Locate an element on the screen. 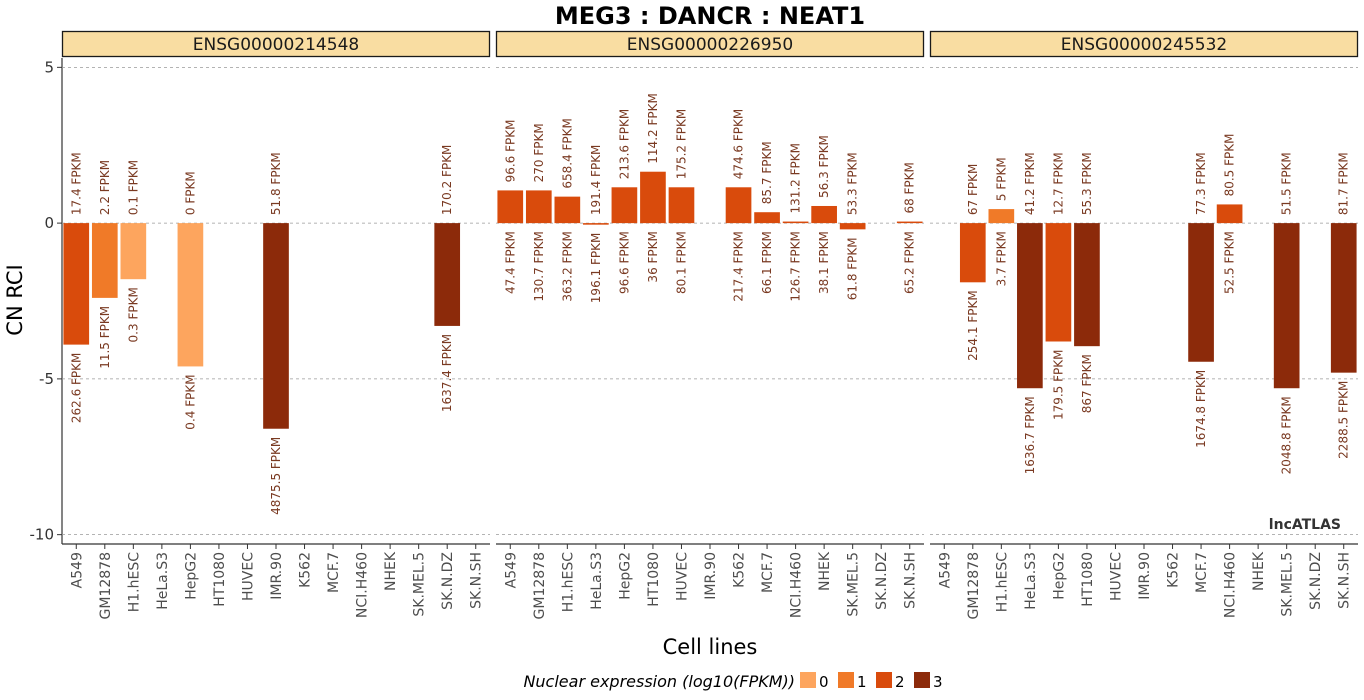 This screenshot has height=700, width=1364. bar-label-cytoplasm: 131.2 FPKM is located at coordinates (796, 178).